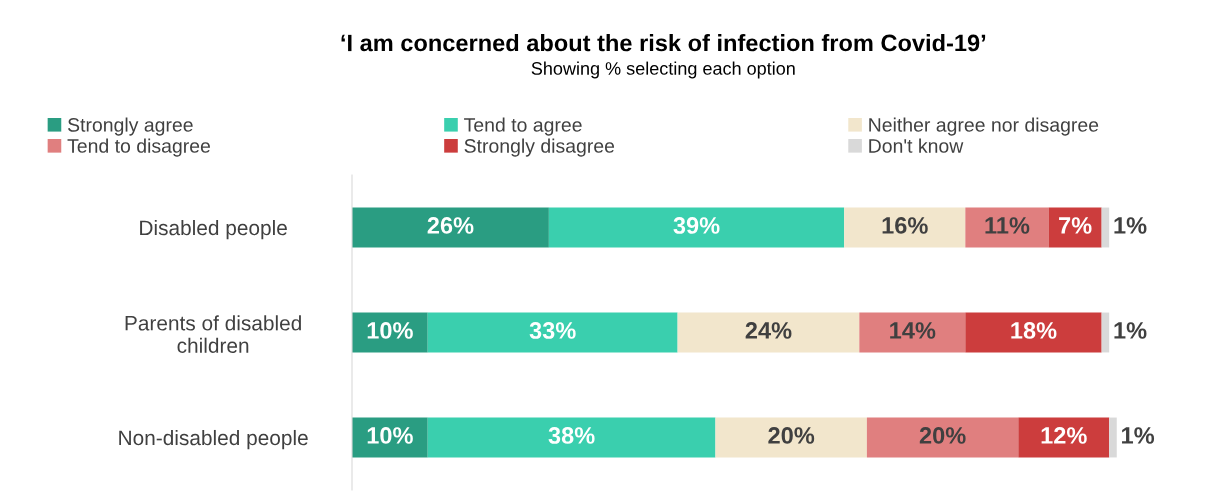 The image size is (1206, 500). I want to click on data-label: 12%, so click(1064, 435).